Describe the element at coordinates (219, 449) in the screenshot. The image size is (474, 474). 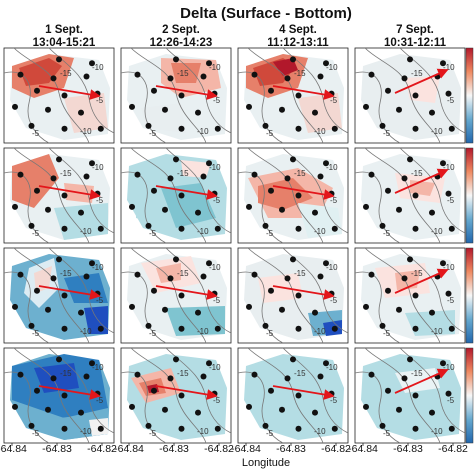
I see `x-tick-label: -64.82` at that location.